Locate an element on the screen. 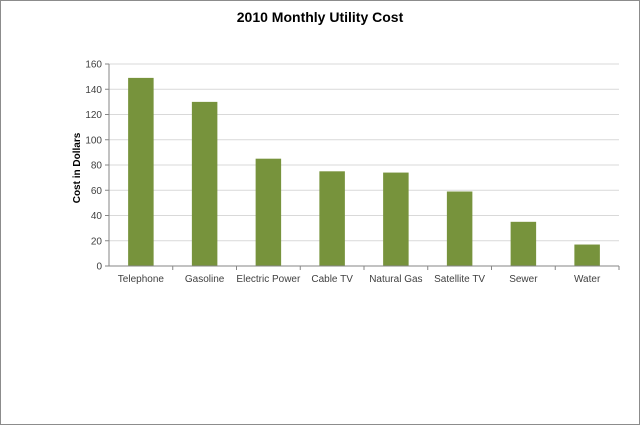 The height and width of the screenshot is (425, 640). y-tick-label: 0 is located at coordinates (99, 267).